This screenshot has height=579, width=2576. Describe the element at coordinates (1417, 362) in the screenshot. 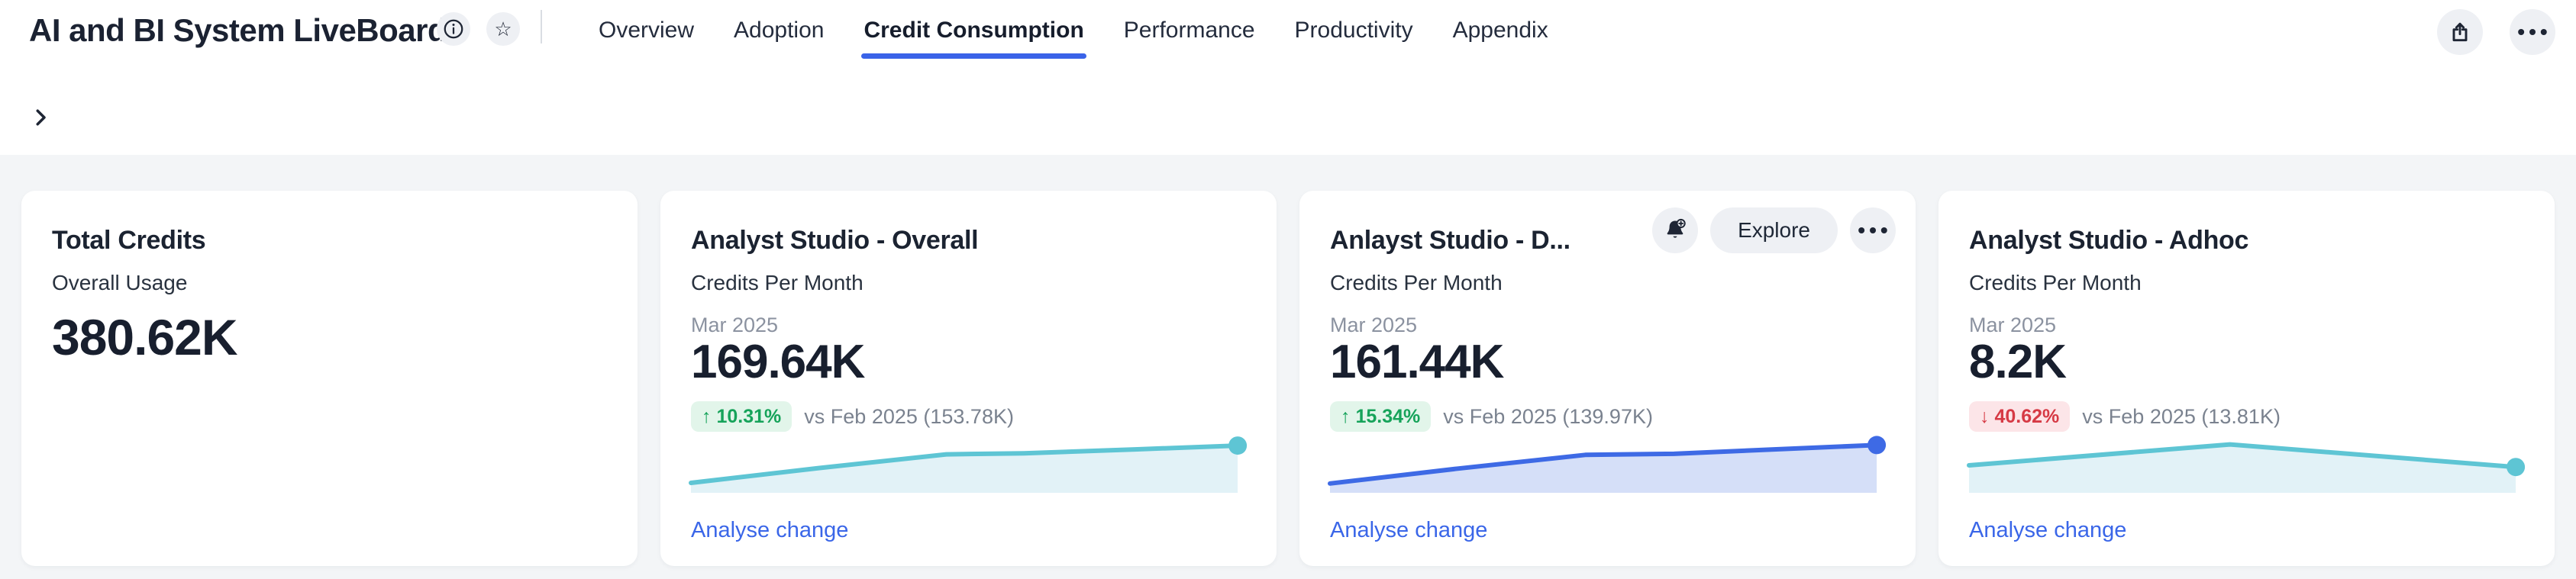

I see `kpi-value: 161.44K` at that location.